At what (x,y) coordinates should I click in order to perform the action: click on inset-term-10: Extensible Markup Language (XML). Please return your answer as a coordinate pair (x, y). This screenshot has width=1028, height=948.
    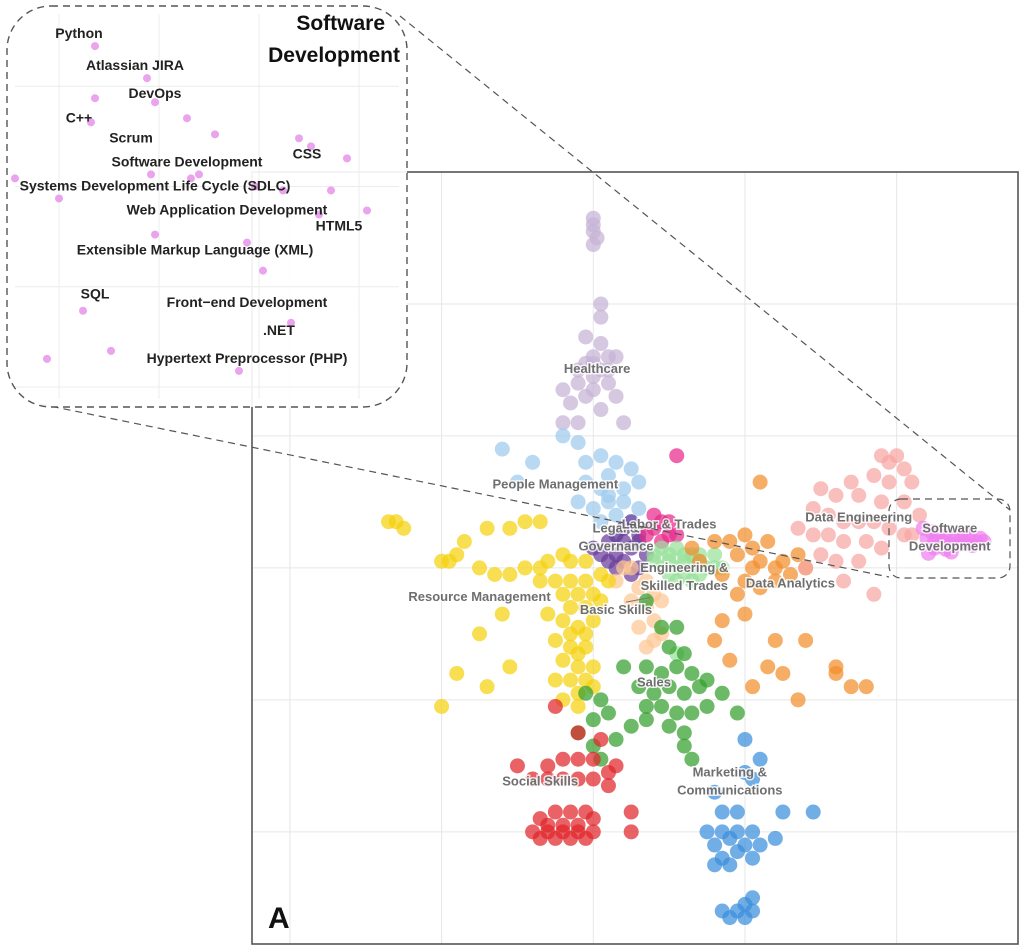
    Looking at the image, I should click on (195, 250).